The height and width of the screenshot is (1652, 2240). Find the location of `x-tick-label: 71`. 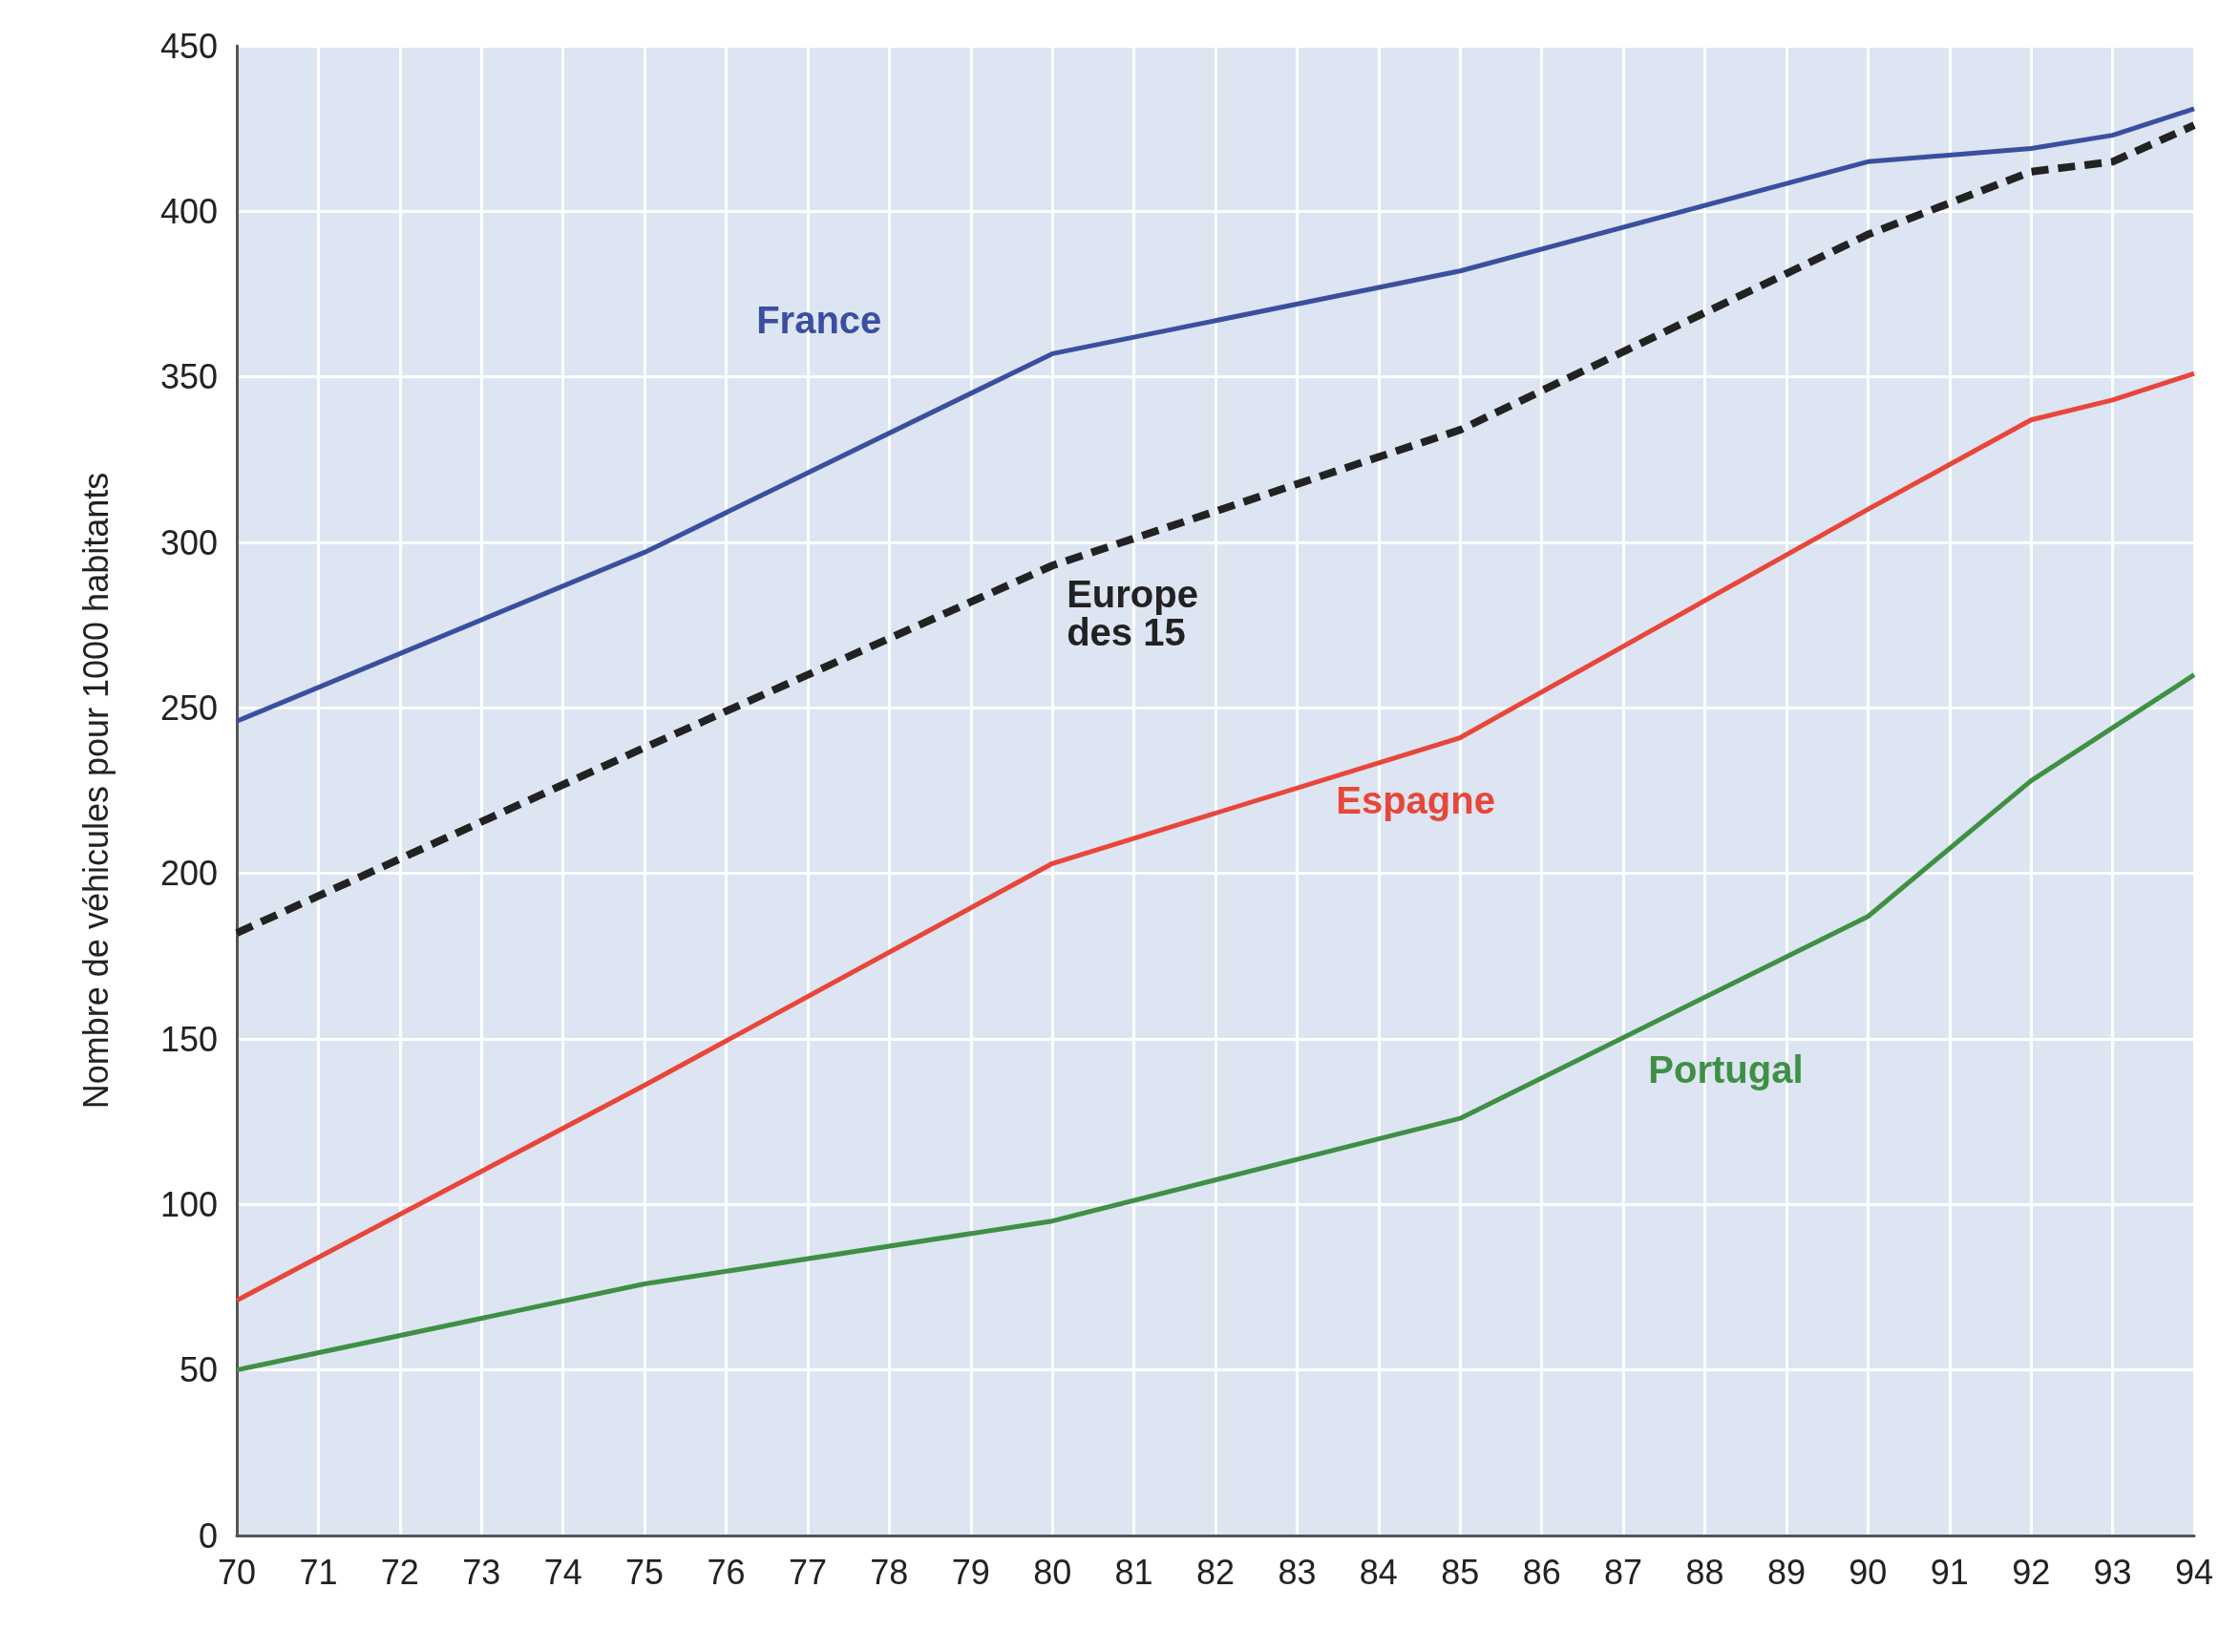

x-tick-label: 71 is located at coordinates (318, 1572).